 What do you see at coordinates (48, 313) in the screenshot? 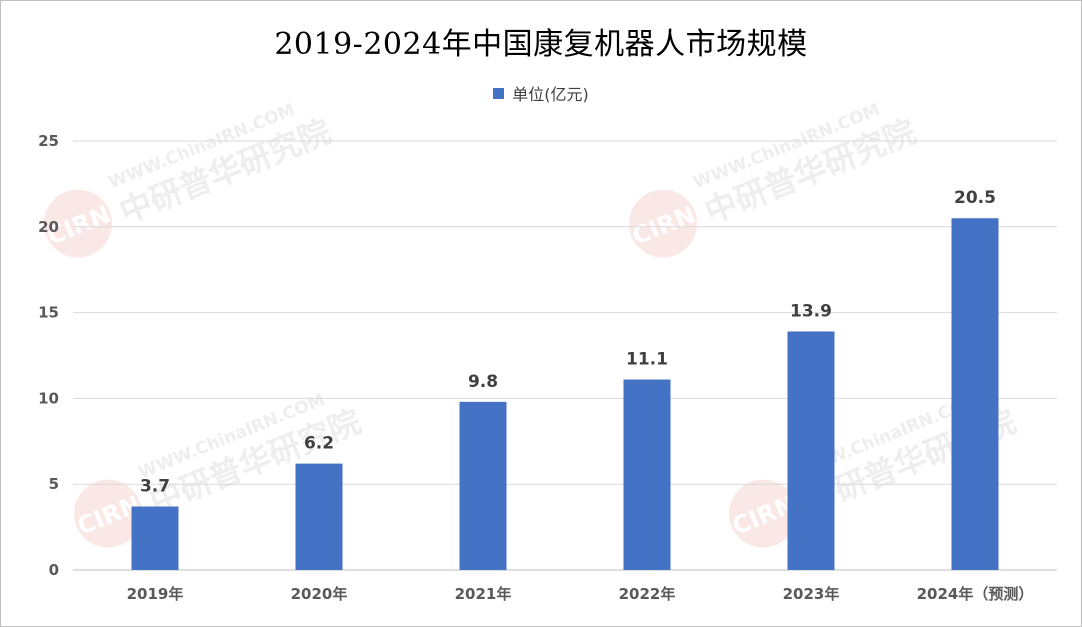
I see `y-tick-label: 15` at bounding box center [48, 313].